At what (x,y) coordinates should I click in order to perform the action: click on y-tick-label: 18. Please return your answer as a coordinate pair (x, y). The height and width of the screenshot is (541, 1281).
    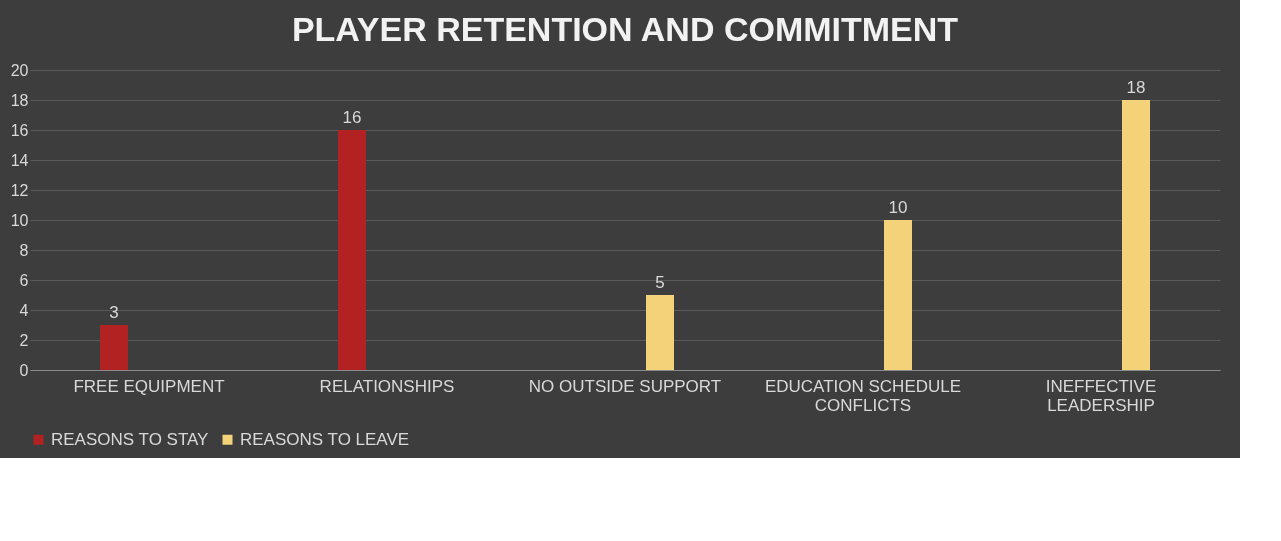
    Looking at the image, I should click on (19, 100).